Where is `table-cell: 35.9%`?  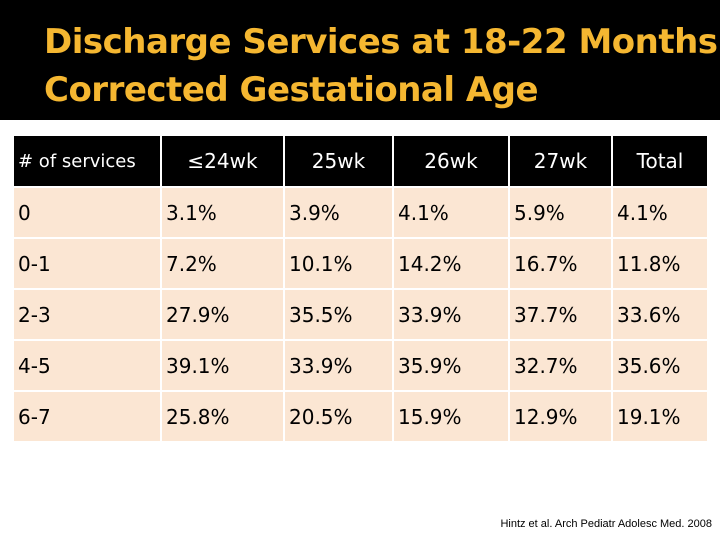 table-cell: 35.9% is located at coordinates (451, 365).